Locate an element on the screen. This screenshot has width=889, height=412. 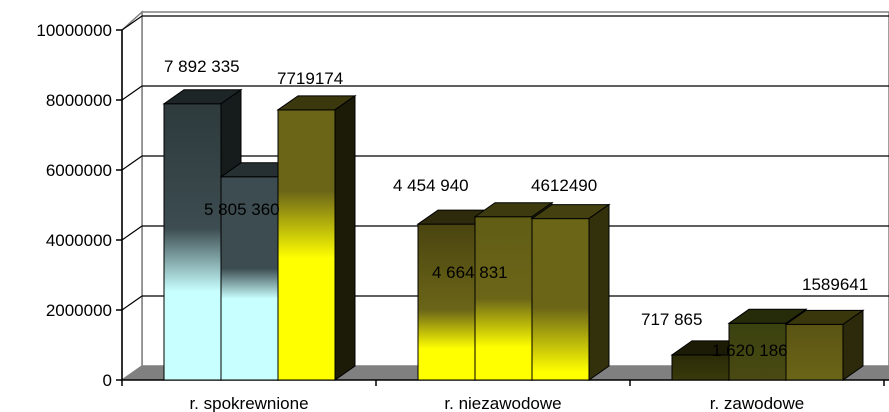
data-label: 7719174 is located at coordinates (310, 78).